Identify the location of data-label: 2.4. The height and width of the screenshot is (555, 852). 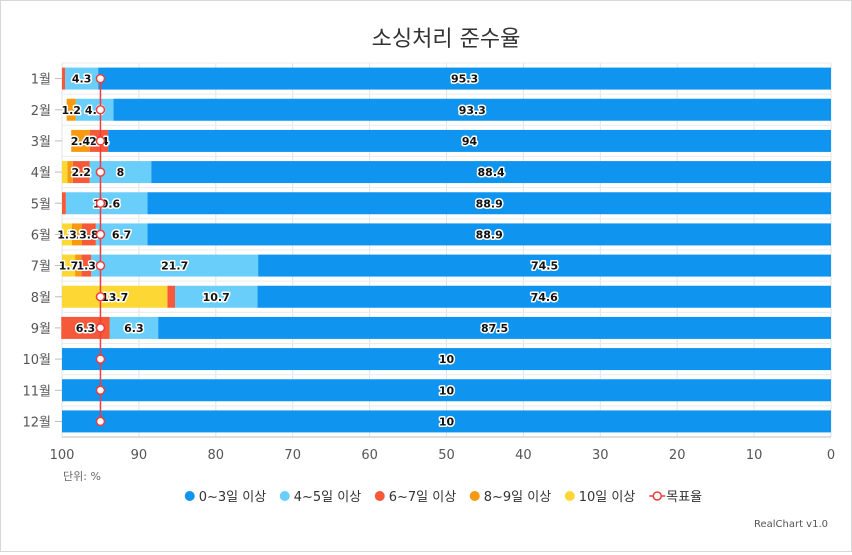
(81, 141).